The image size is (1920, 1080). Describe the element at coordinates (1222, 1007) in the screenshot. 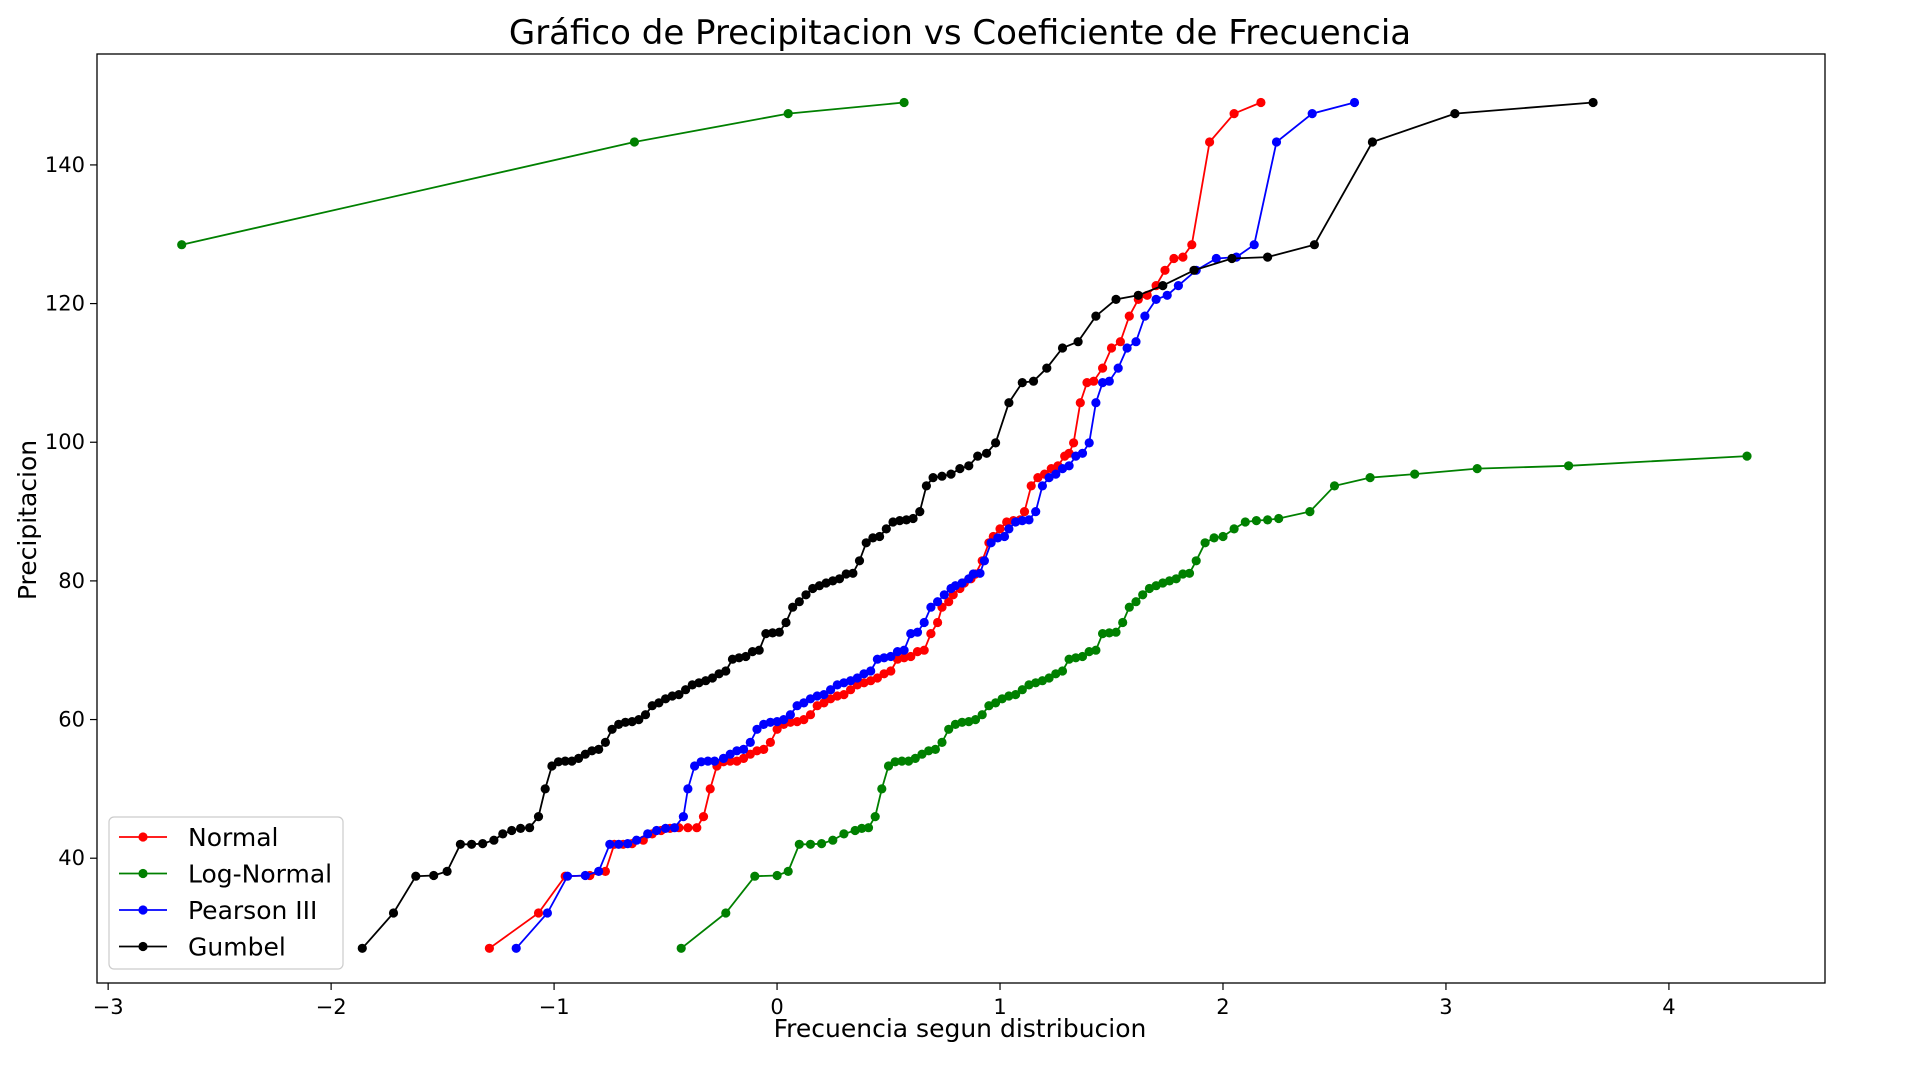

I see `x-tick-label: 2` at that location.